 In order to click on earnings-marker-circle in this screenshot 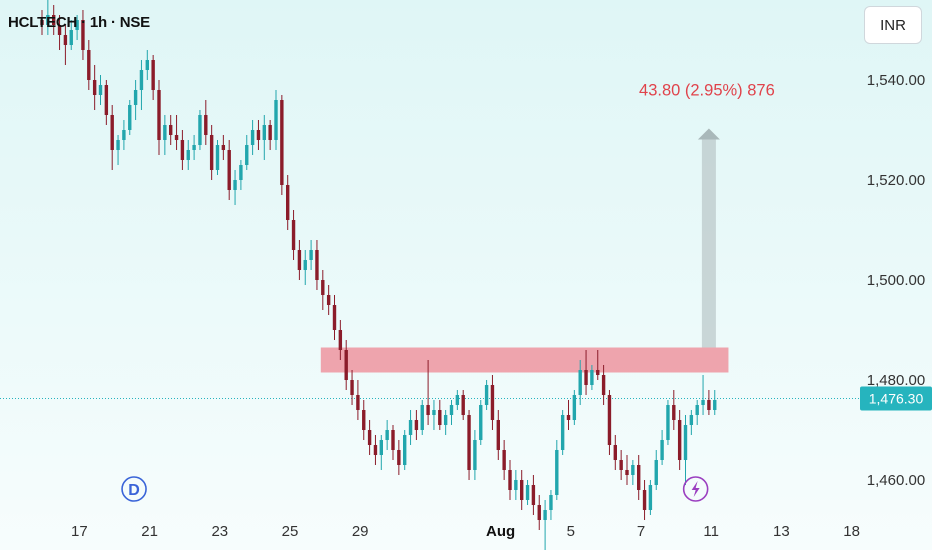, I will do `click(695, 489)`.